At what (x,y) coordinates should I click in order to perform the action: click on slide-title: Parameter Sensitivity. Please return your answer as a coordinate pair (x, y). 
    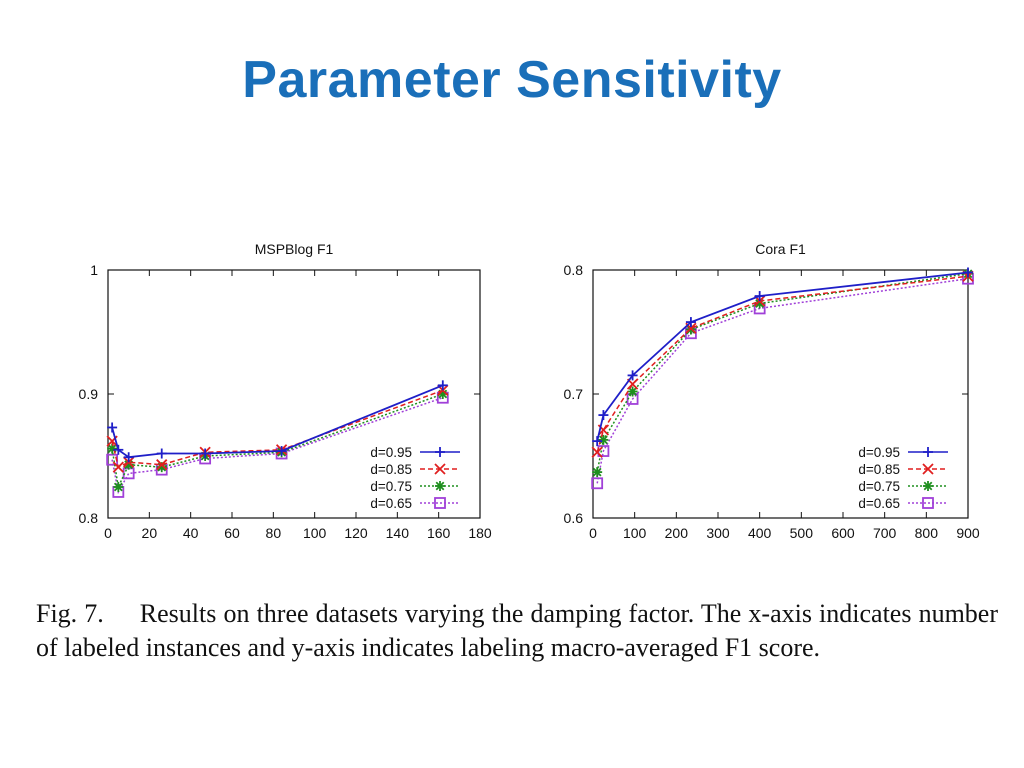
    Looking at the image, I should click on (512, 80).